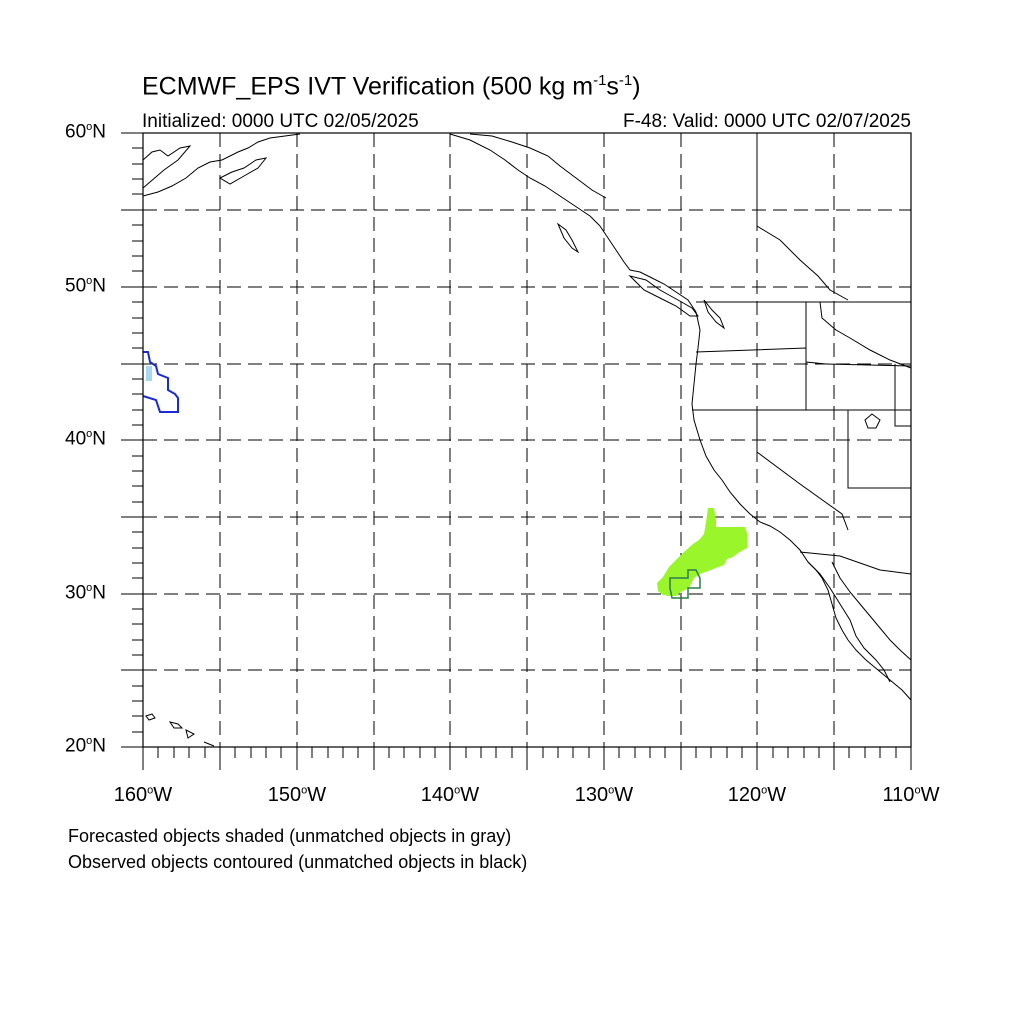  Describe the element at coordinates (85, 746) in the screenshot. I see `lat-label-20n: 20oN` at that location.